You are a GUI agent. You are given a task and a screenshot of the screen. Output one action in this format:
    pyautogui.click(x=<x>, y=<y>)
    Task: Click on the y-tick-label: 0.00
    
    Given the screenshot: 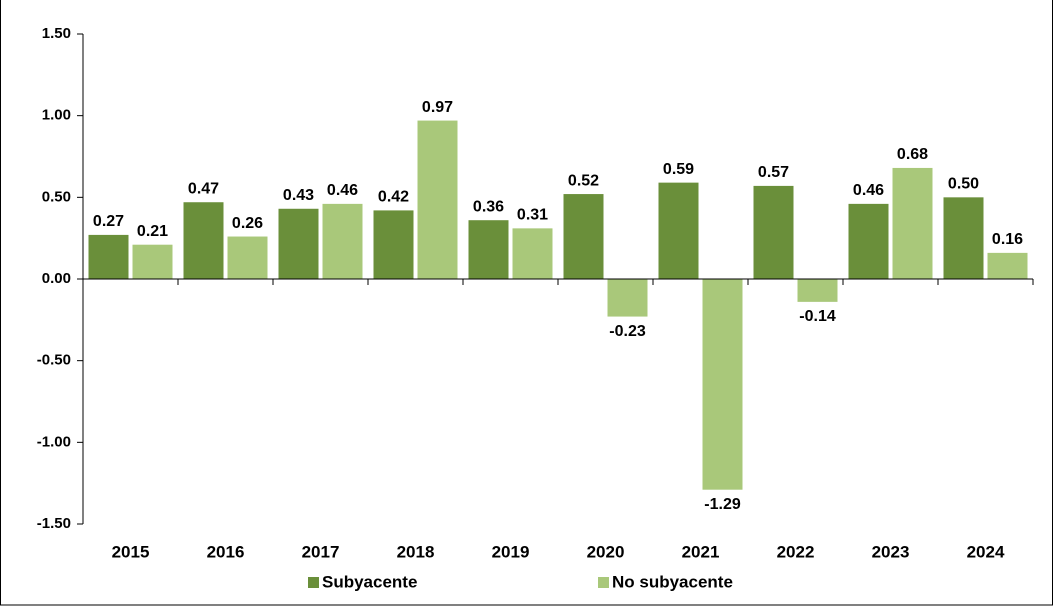 What is the action you would take?
    pyautogui.click(x=56, y=278)
    